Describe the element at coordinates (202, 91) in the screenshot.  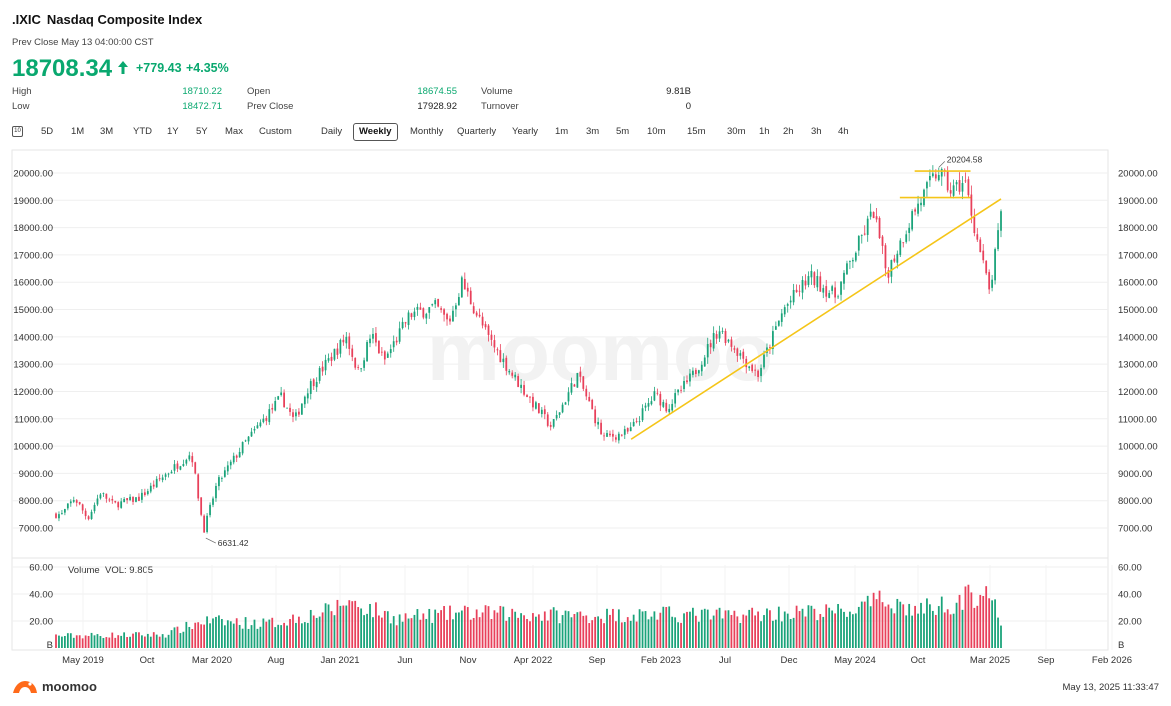
I see `high-value: 18710.22` at that location.